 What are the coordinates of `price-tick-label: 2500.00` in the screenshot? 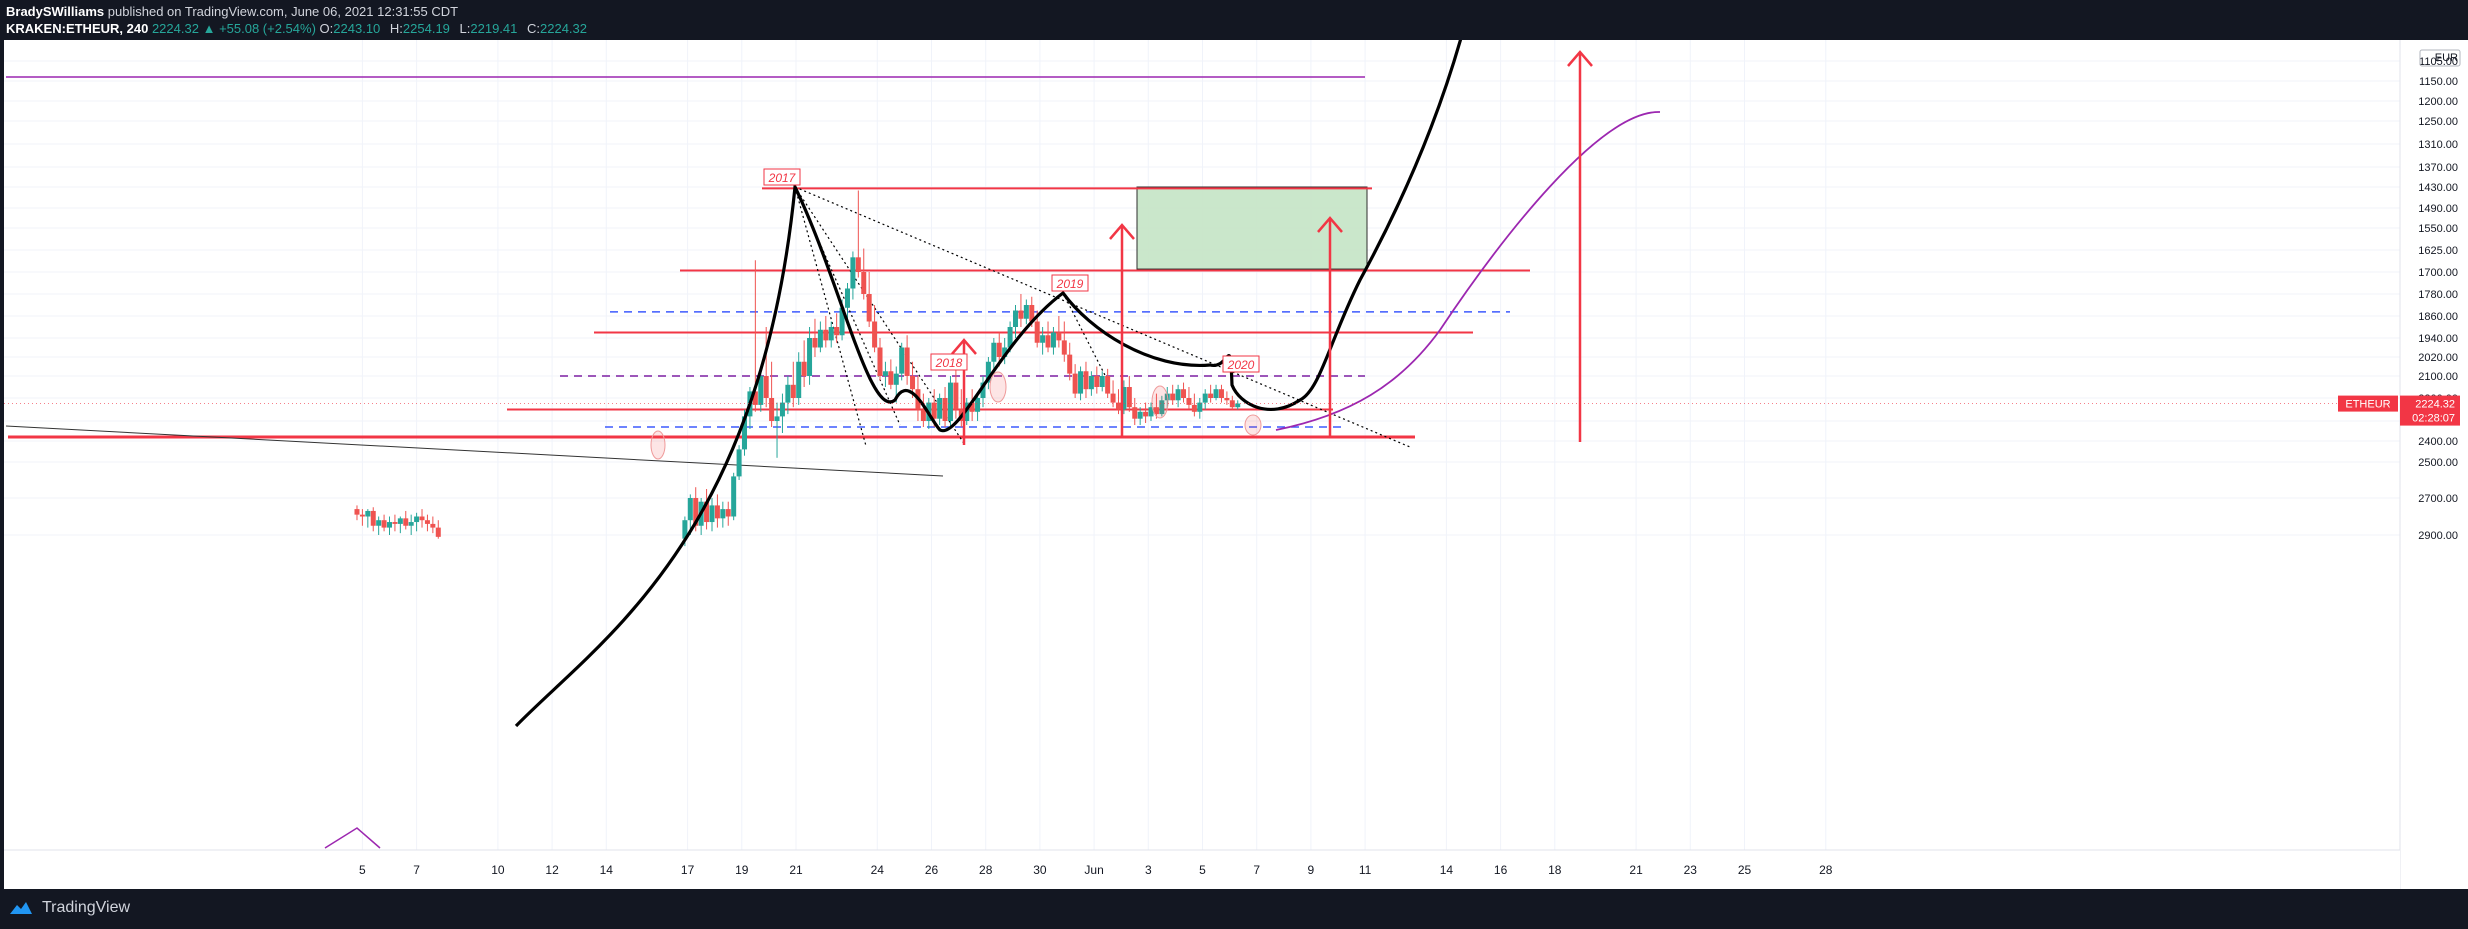 It's located at (2438, 463).